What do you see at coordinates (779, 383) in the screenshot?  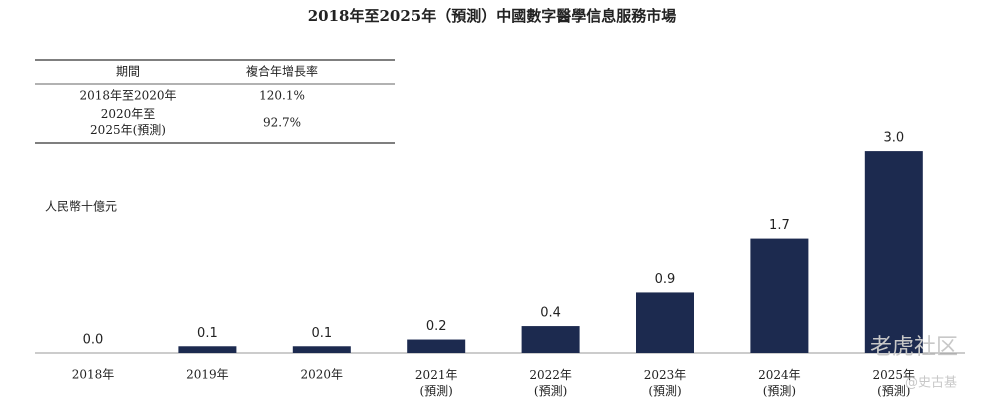 I see `x-tick-label: 2024年(預測)` at bounding box center [779, 383].